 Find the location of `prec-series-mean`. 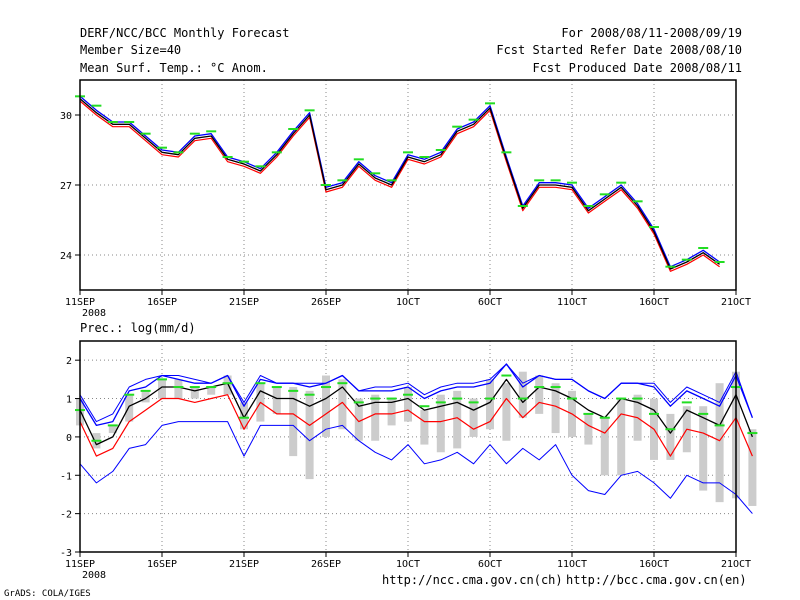

prec-series-mean is located at coordinates (416, 412).